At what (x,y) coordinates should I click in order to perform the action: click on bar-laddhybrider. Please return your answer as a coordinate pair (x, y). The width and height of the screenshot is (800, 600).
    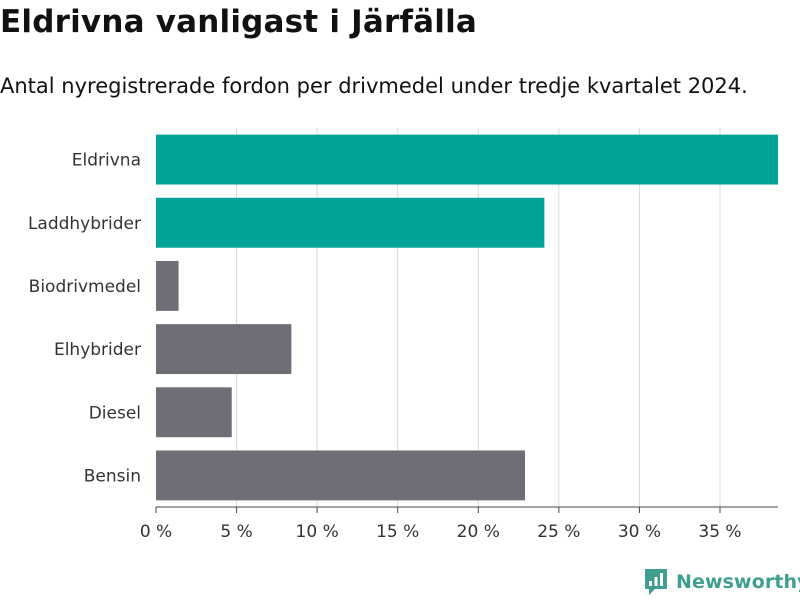
    Looking at the image, I should click on (350, 222).